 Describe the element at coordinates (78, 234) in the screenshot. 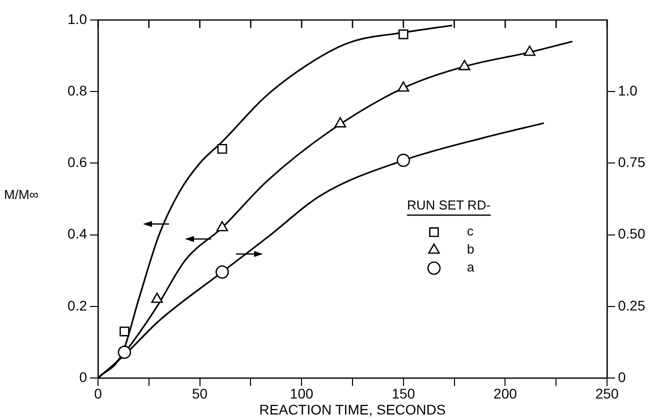

I see `y-tick-label: 0.4` at that location.